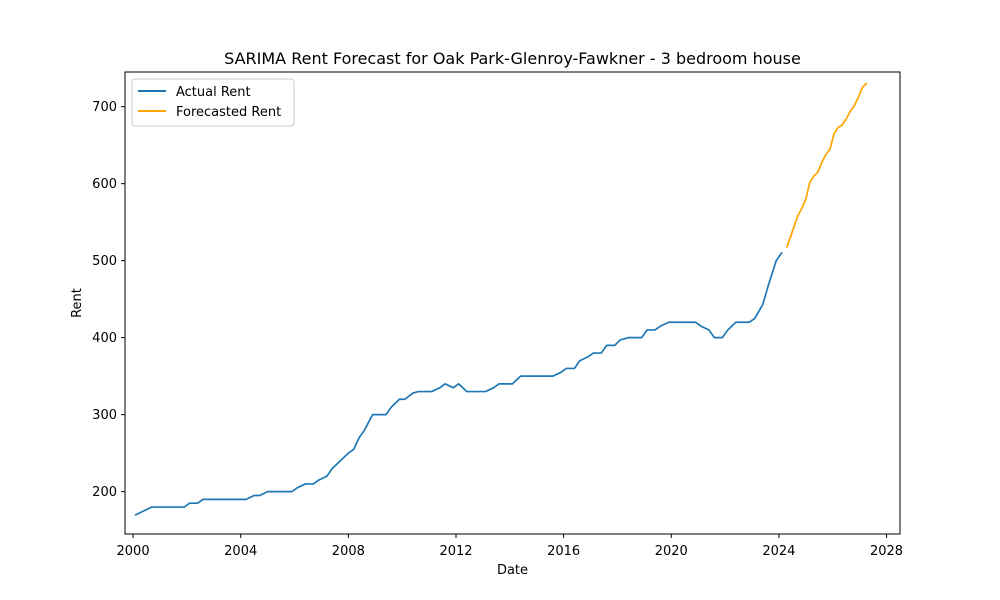 The width and height of the screenshot is (1000, 600). What do you see at coordinates (778, 551) in the screenshot?
I see `x-tick-label: 2024` at bounding box center [778, 551].